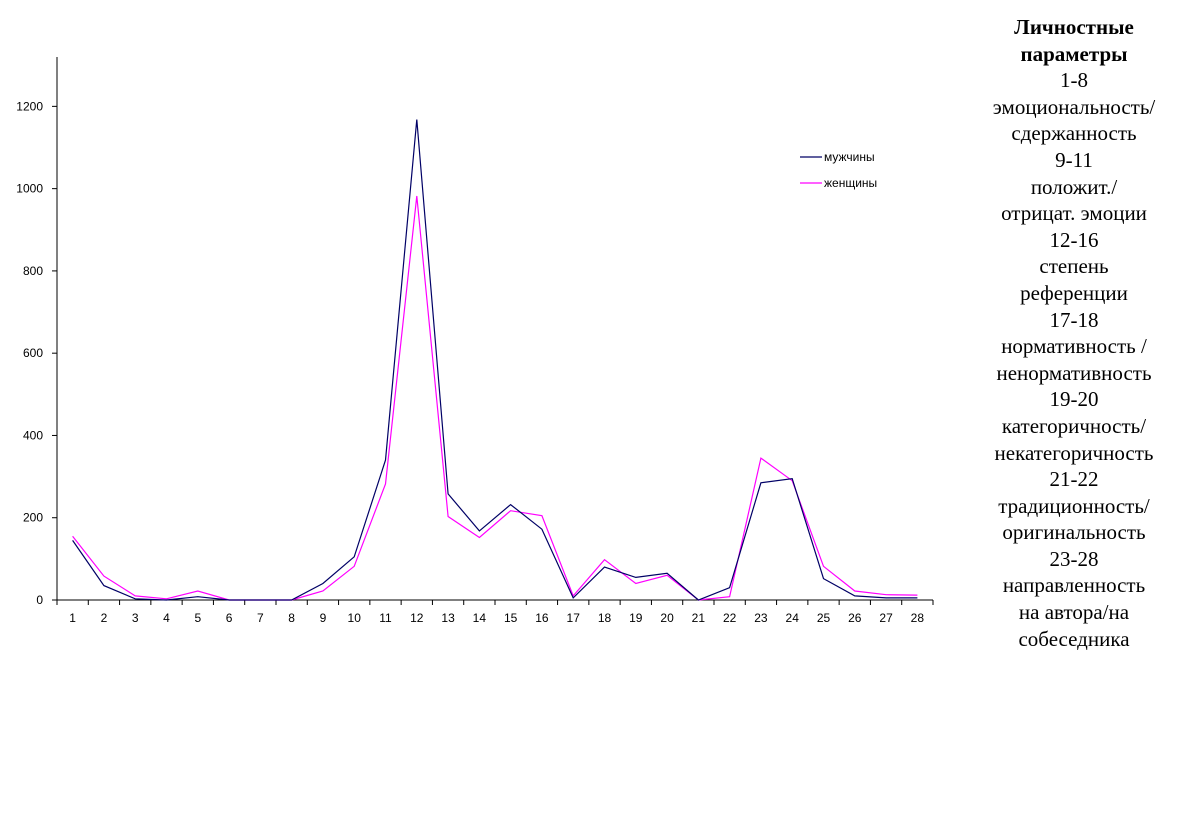  Describe the element at coordinates (480, 618) in the screenshot. I see `x-tick-label: 14` at that location.